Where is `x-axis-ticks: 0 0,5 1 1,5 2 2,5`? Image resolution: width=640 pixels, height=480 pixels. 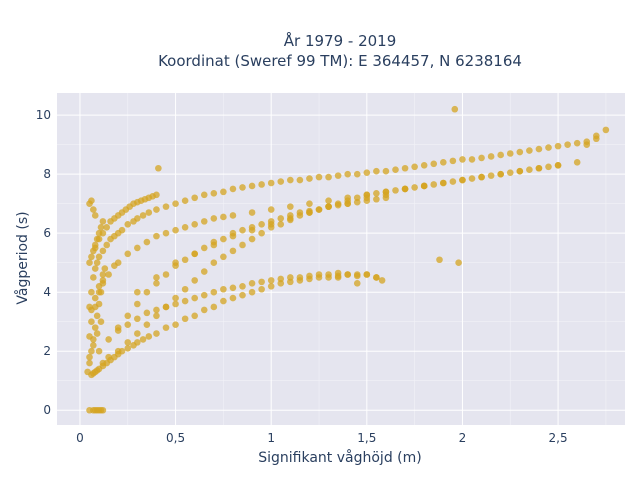 x-axis-ticks: 0 0,5 1 1,5 2 2,5 is located at coordinates (321, 438).